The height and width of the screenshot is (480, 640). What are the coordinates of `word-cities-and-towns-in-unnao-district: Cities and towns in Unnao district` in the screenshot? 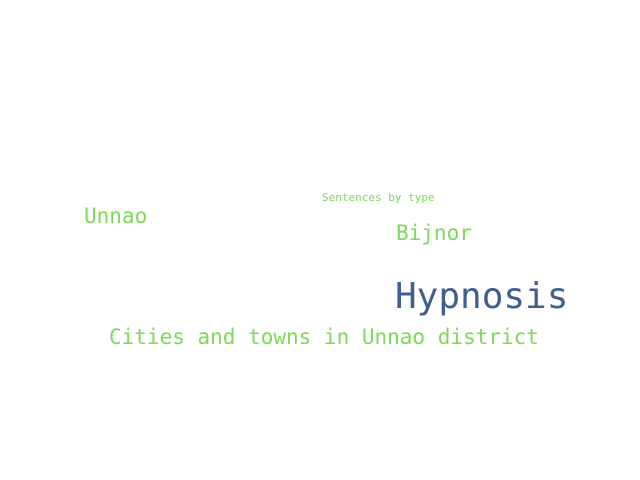 It's located at (324, 337).